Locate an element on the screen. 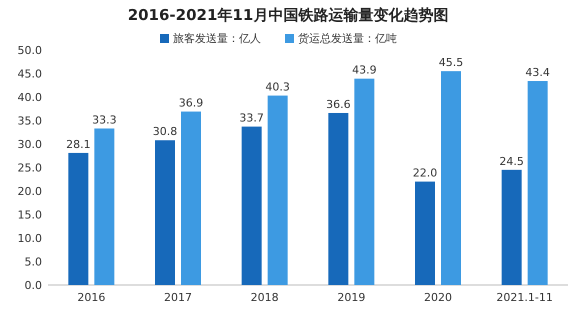 The image size is (576, 326). legend-label: 旅客发送量：亿人 is located at coordinates (217, 38).